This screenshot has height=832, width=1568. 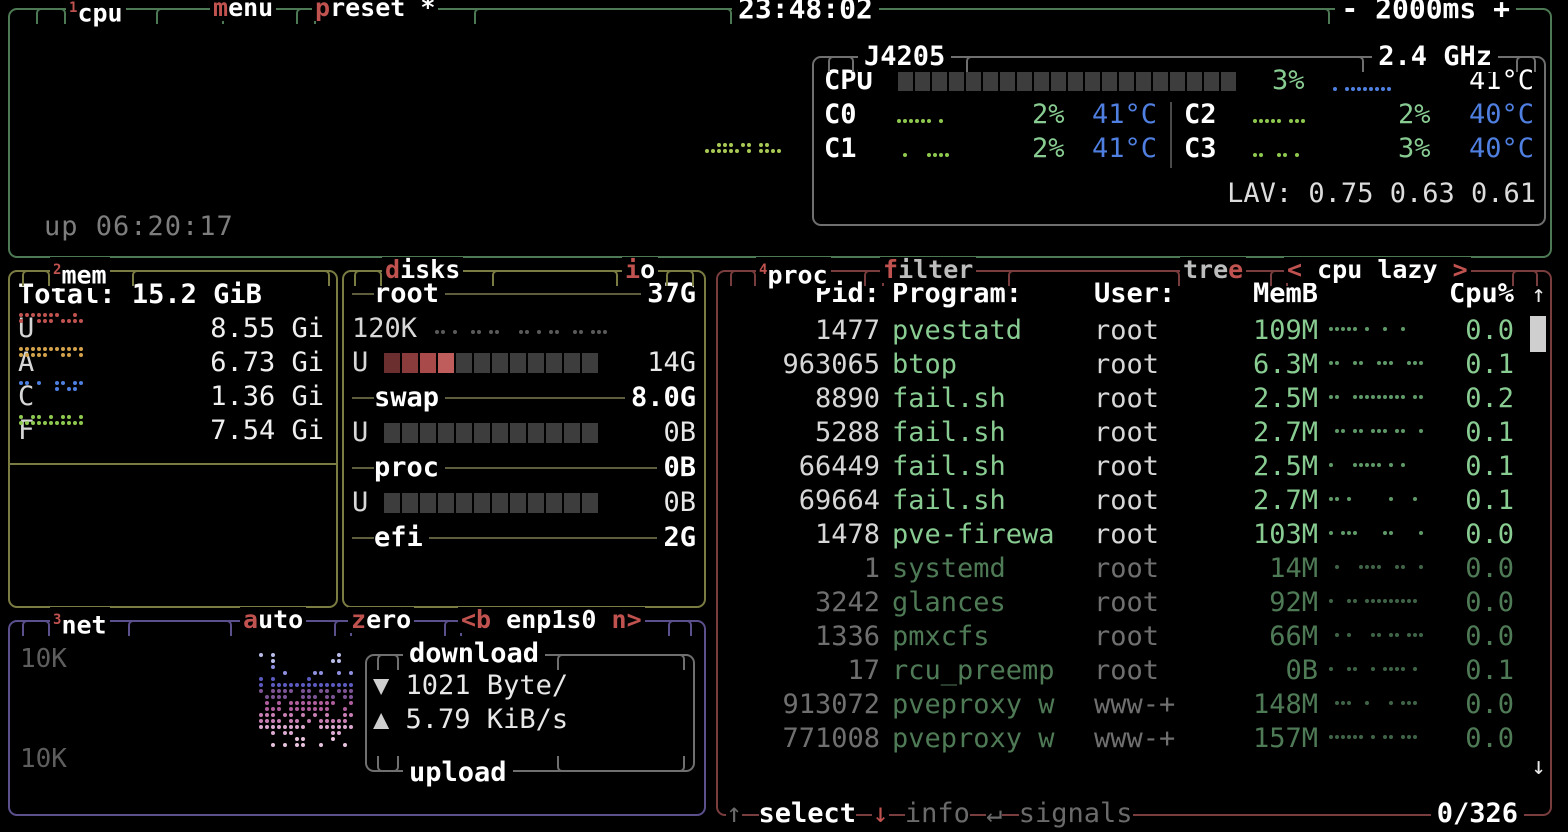 I want to click on filter-label: ilter, so click(x=936, y=269).